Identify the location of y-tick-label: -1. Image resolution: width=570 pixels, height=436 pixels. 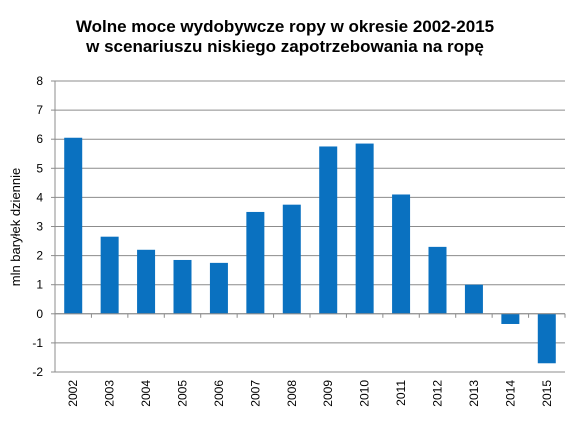
(37, 343).